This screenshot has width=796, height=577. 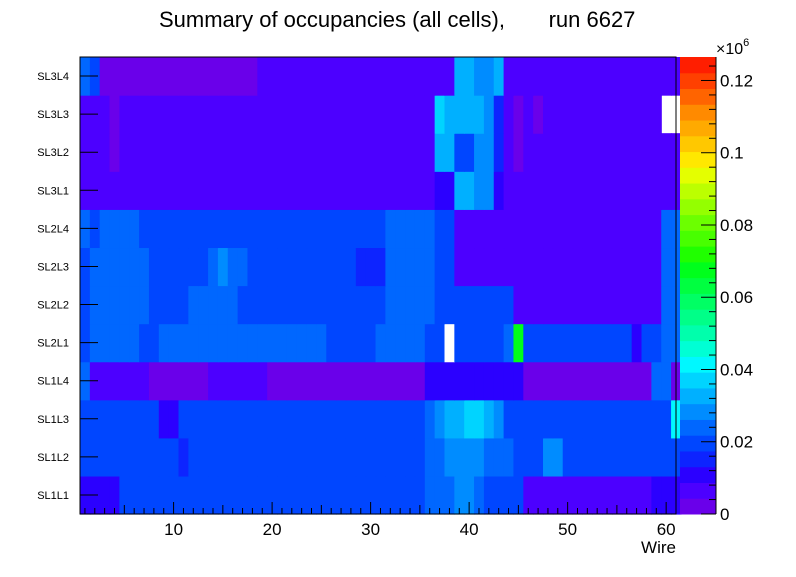 I want to click on y-tick-label-sl2l2: SL2L2, so click(x=53, y=306).